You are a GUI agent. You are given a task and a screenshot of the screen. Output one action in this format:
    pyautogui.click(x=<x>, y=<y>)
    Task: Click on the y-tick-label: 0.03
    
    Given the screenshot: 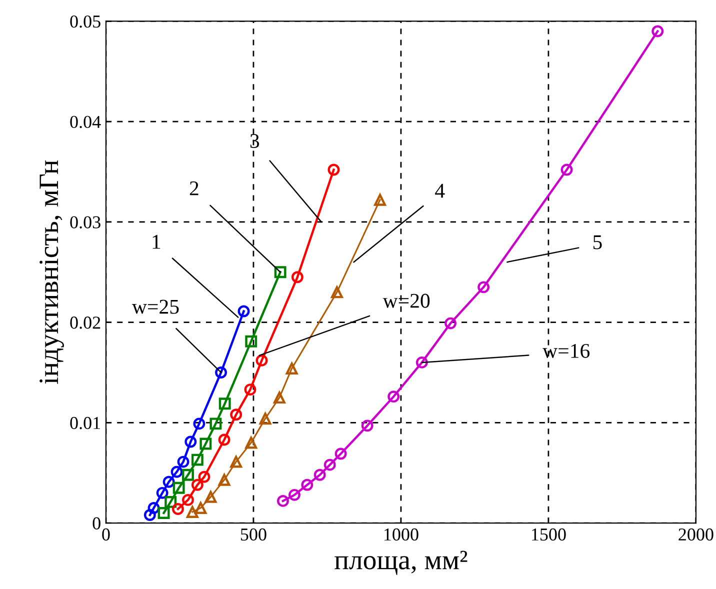 What is the action you would take?
    pyautogui.click(x=85, y=222)
    